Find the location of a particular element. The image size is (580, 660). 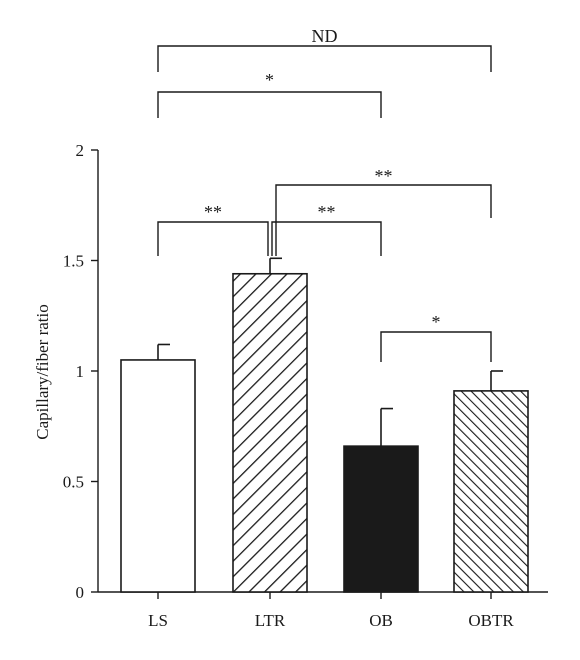

y-axis-label: Capillary/fiber ratio is located at coordinates (42, 371).